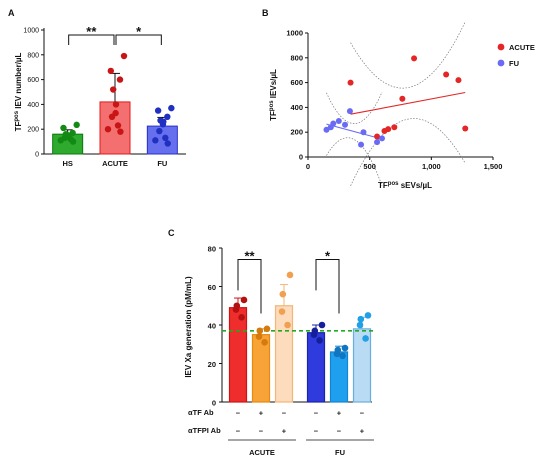 The width and height of the screenshot is (550, 462). I want to click on panel-a-significance-label: **, so click(91, 31).